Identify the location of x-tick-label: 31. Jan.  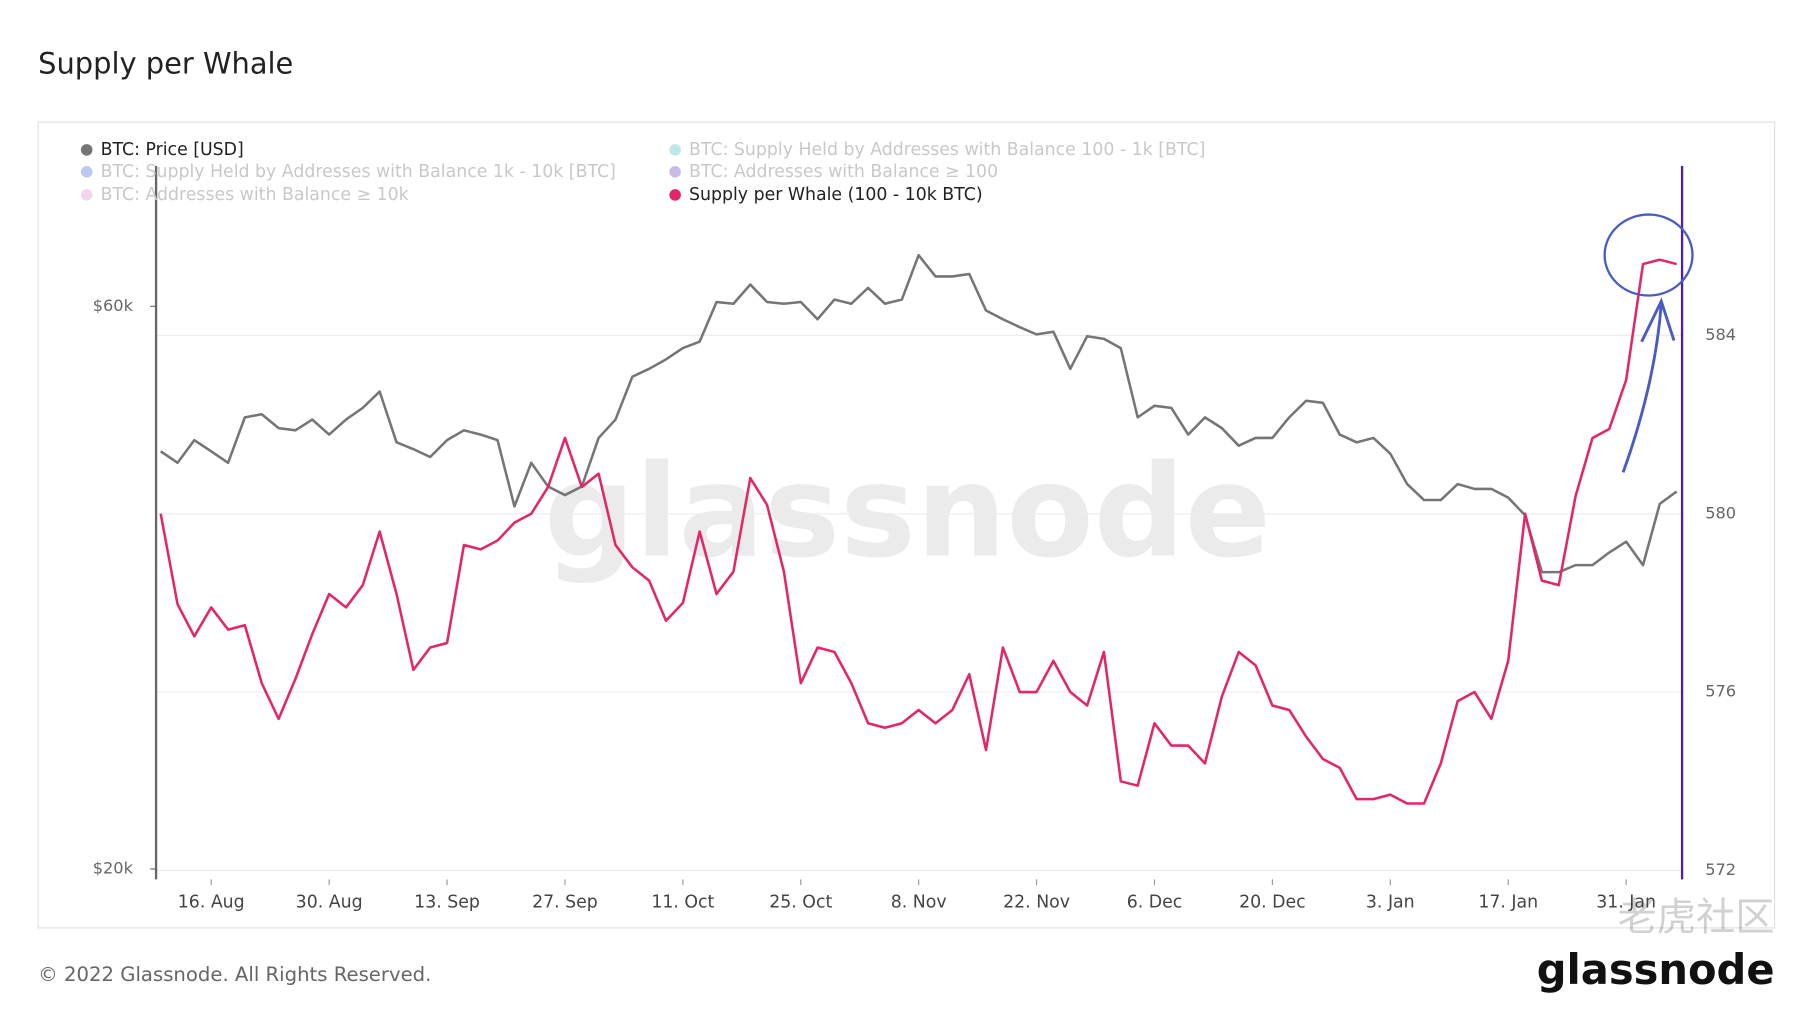
(1626, 902).